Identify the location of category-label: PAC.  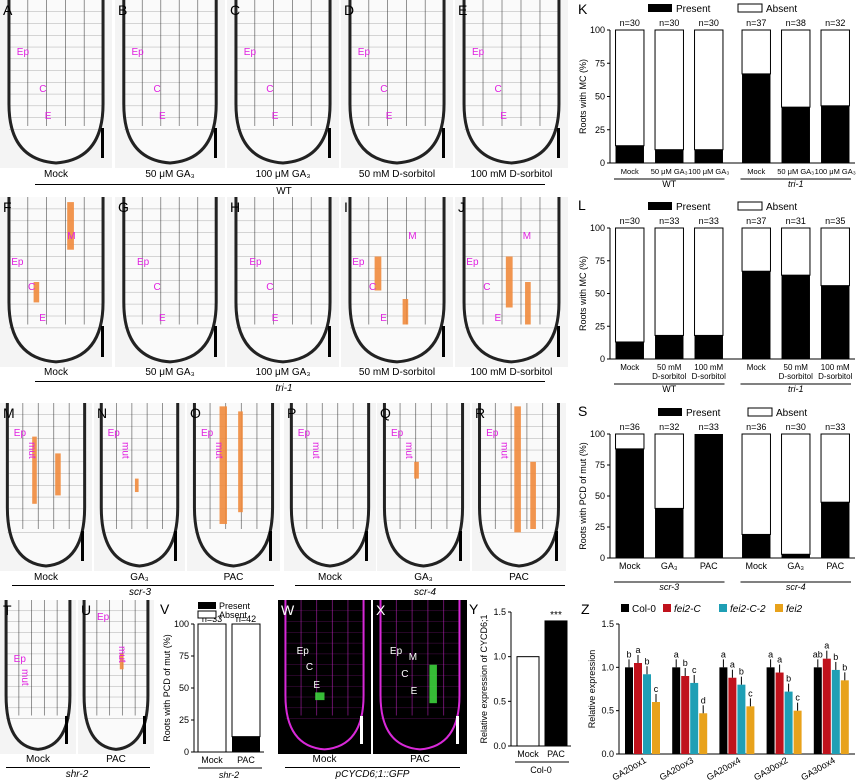
(246, 760).